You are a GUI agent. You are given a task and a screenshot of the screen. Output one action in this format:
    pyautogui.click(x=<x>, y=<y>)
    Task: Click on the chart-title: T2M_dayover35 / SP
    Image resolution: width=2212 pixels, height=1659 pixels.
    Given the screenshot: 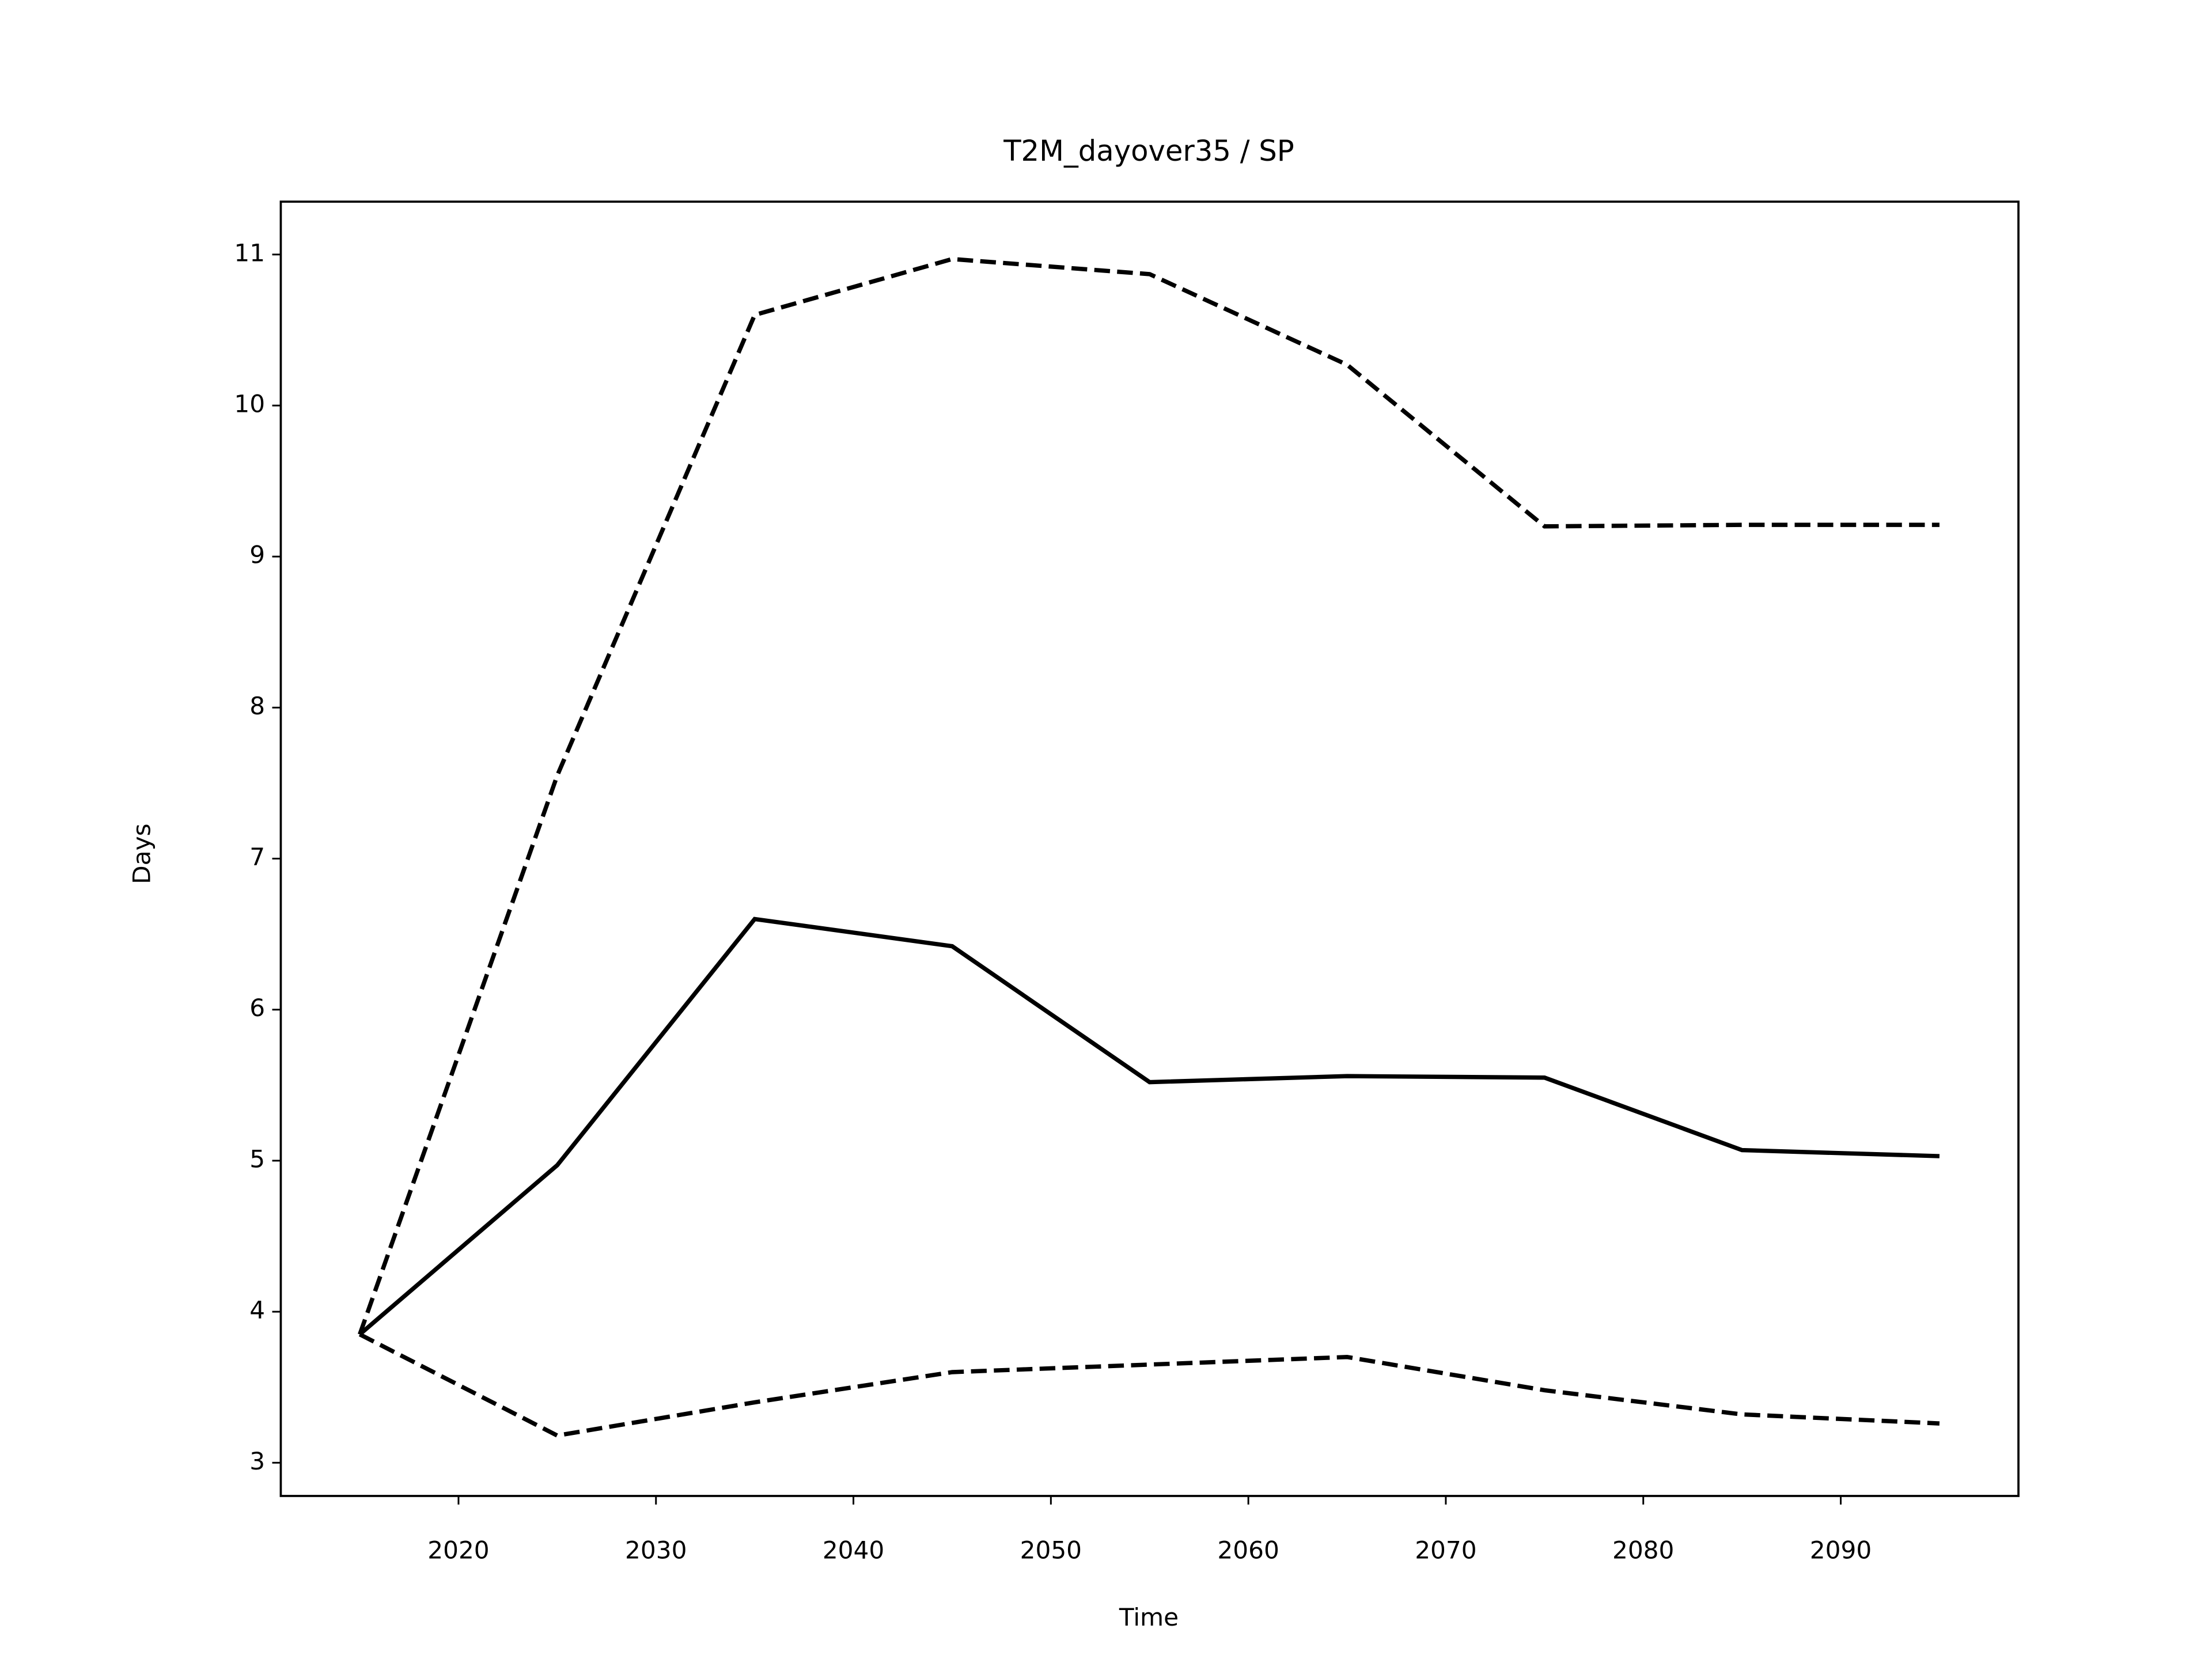 What is the action you would take?
    pyautogui.click(x=1148, y=151)
    